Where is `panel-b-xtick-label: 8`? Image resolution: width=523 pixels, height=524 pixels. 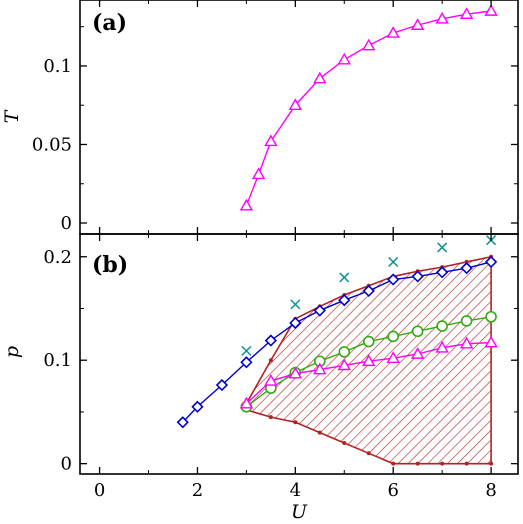 panel-b-xtick-label: 8 is located at coordinates (490, 490).